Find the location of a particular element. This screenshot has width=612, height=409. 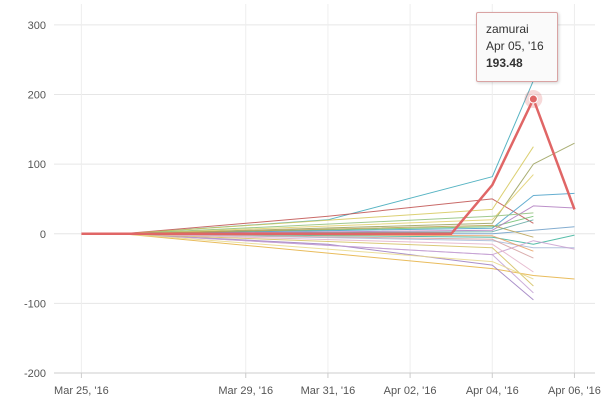

y-tick-label: 100 is located at coordinates (37, 165).